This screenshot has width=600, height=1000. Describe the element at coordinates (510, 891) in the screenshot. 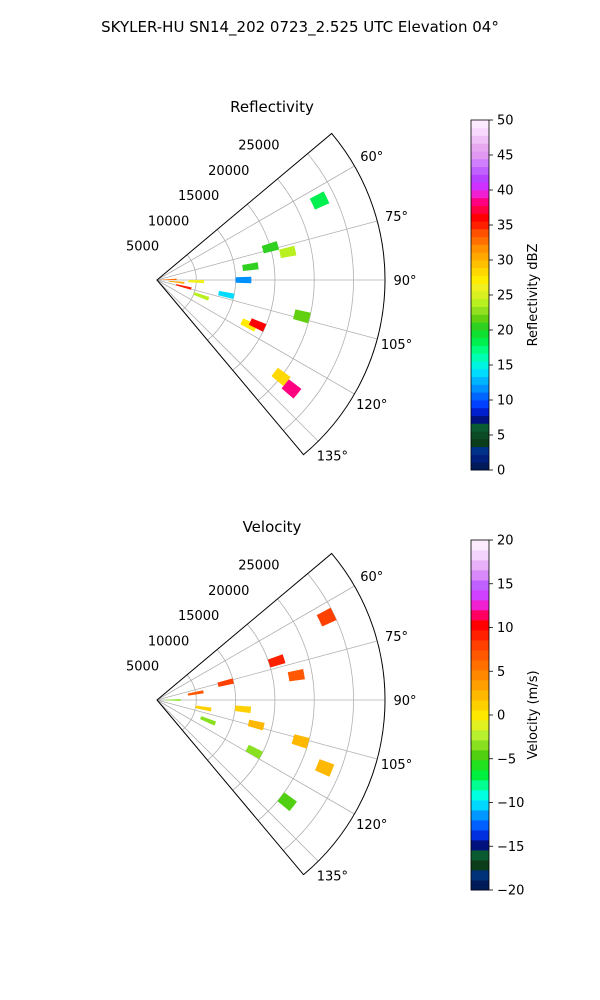

I see `colorbar-tick-label: −20` at that location.